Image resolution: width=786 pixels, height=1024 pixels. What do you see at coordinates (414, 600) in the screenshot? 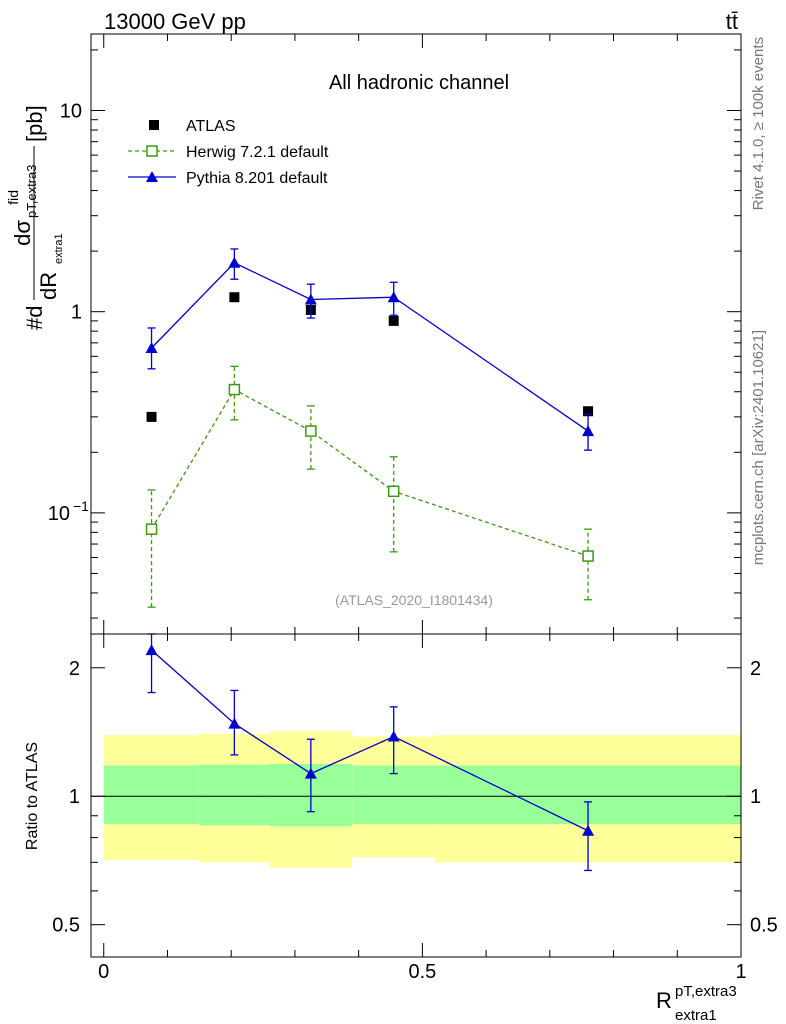
I see `analysis-watermark: (ATLAS_2020_I1801434)` at bounding box center [414, 600].